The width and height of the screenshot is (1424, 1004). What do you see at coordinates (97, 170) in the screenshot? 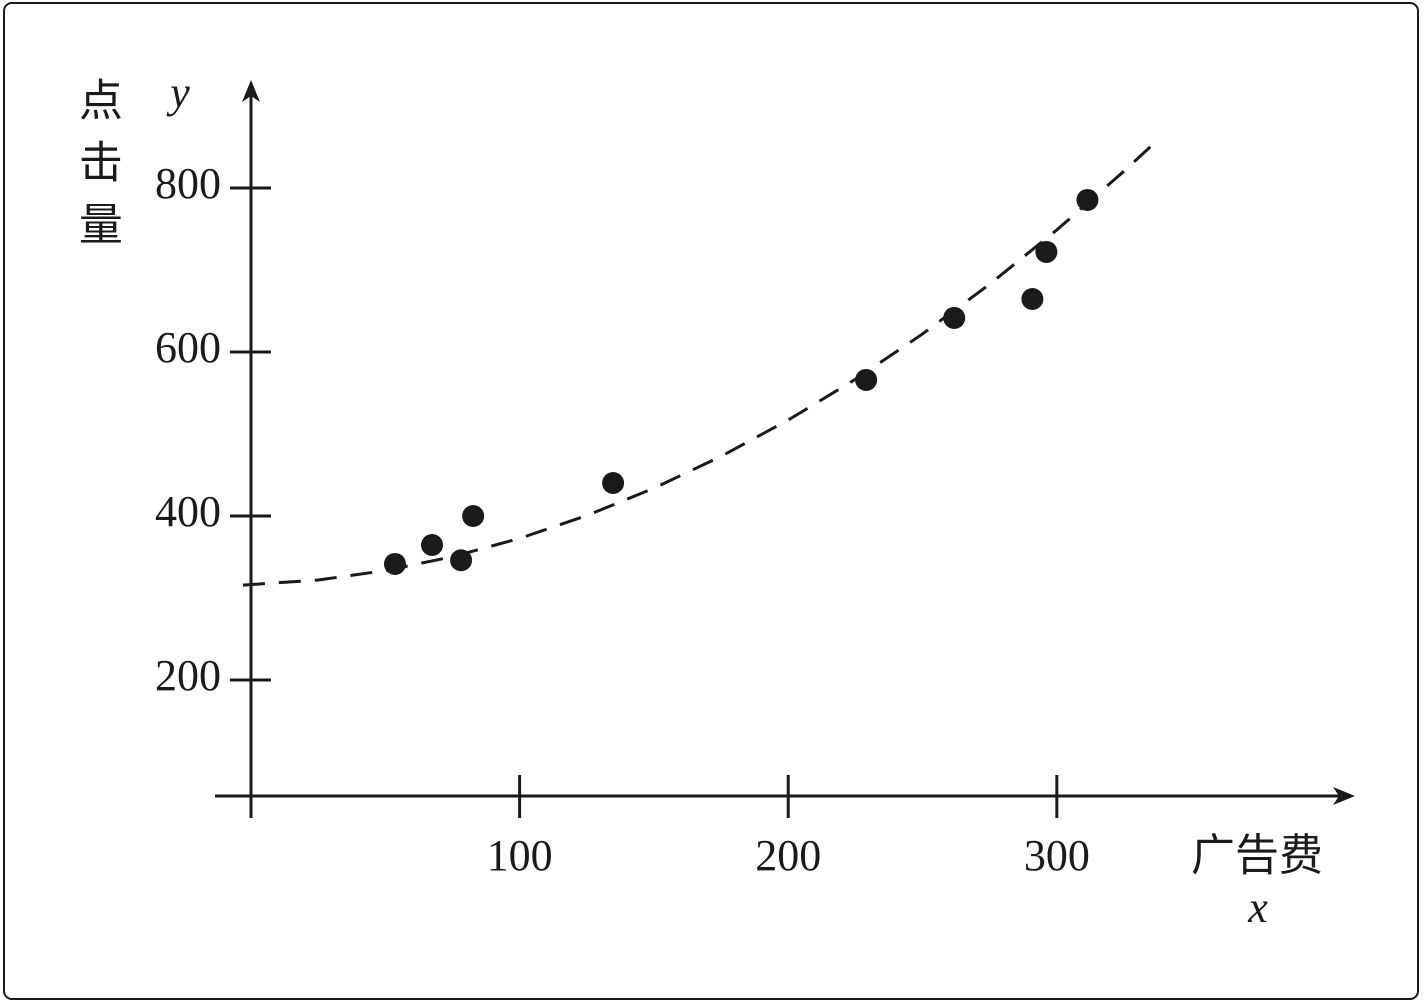
I see `y-axis-label: 点击量` at bounding box center [97, 170].